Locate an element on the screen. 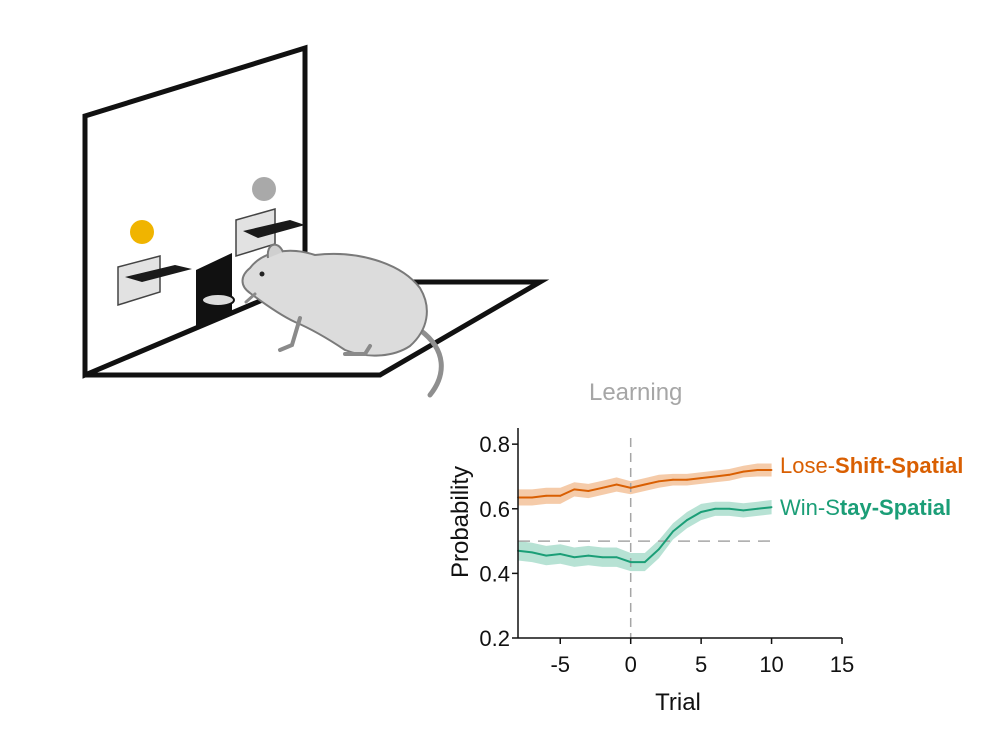 This screenshot has width=1000, height=750. x-axis-label: Trial is located at coordinates (678, 702).